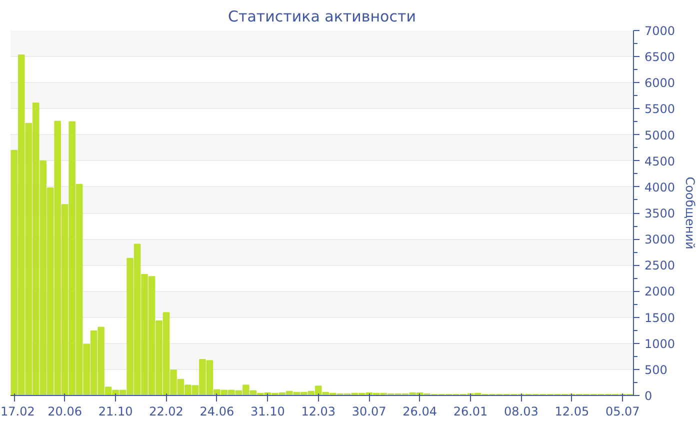 The height and width of the screenshot is (430, 700). Describe the element at coordinates (419, 411) in the screenshot. I see `x-tick-label: 26.04` at that location.